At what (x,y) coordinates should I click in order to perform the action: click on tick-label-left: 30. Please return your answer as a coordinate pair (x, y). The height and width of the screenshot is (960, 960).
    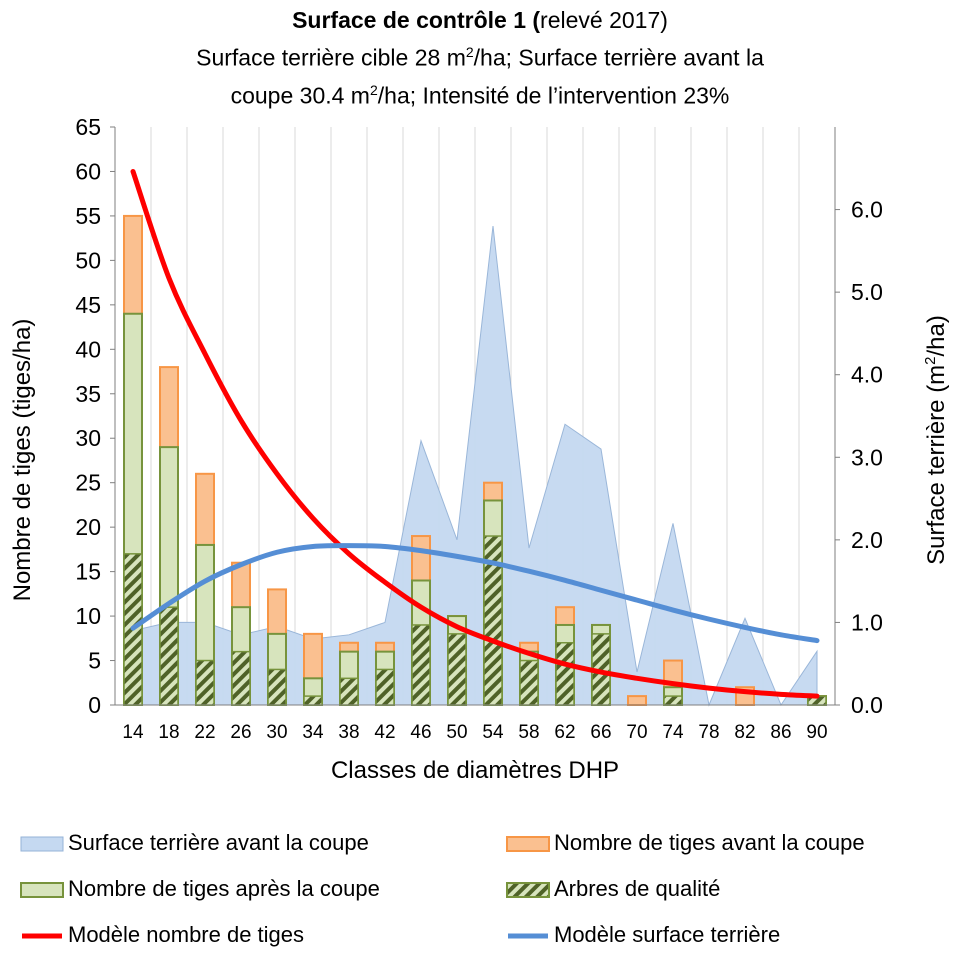
    Looking at the image, I should click on (88, 438).